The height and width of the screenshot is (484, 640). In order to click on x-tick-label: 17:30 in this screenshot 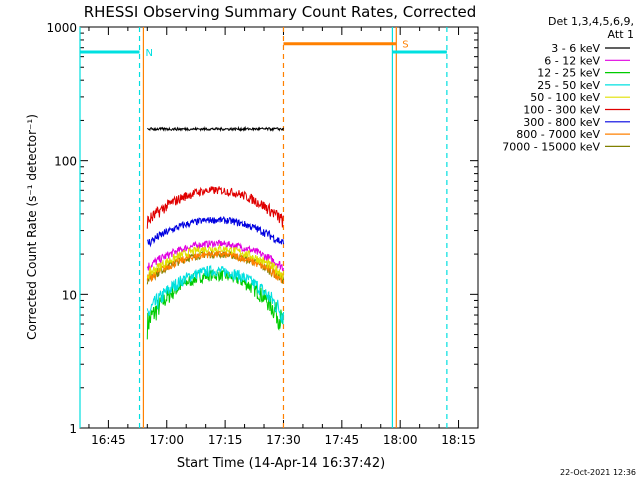, I will do `click(283, 440)`.